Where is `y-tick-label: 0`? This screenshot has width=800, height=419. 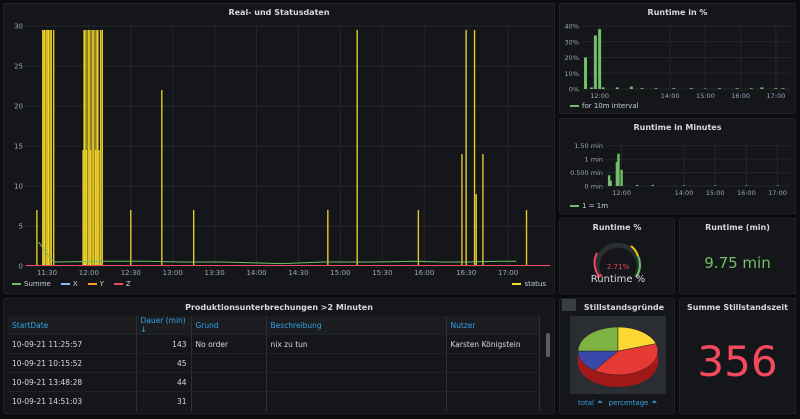
y-tick-label: 0 is located at coordinates (21, 267).